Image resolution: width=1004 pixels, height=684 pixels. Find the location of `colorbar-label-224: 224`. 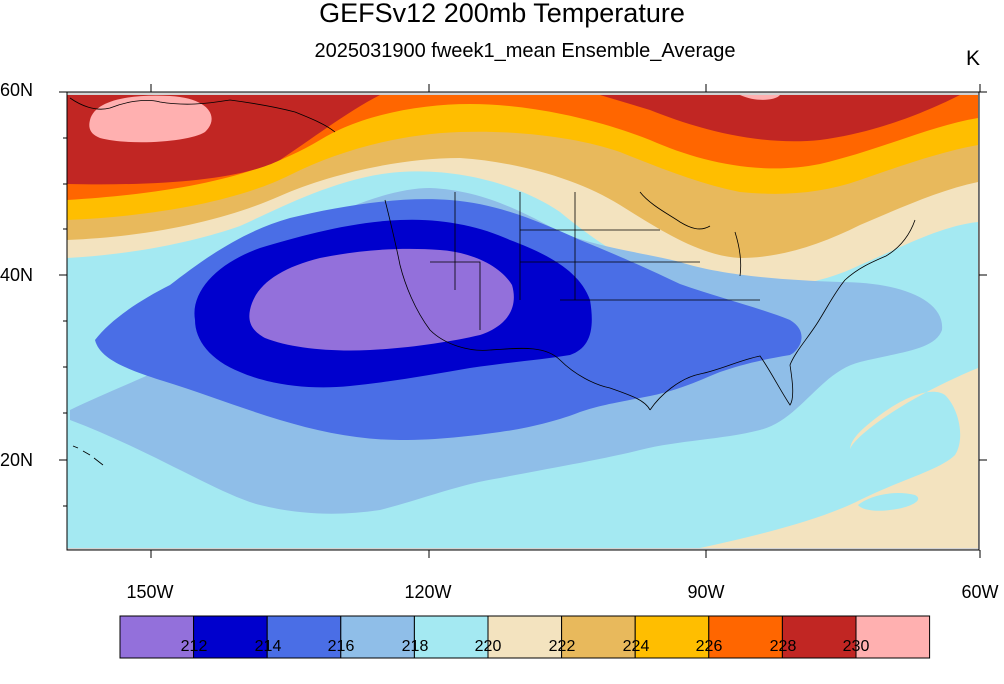

colorbar-label-224: 224 is located at coordinates (636, 646).